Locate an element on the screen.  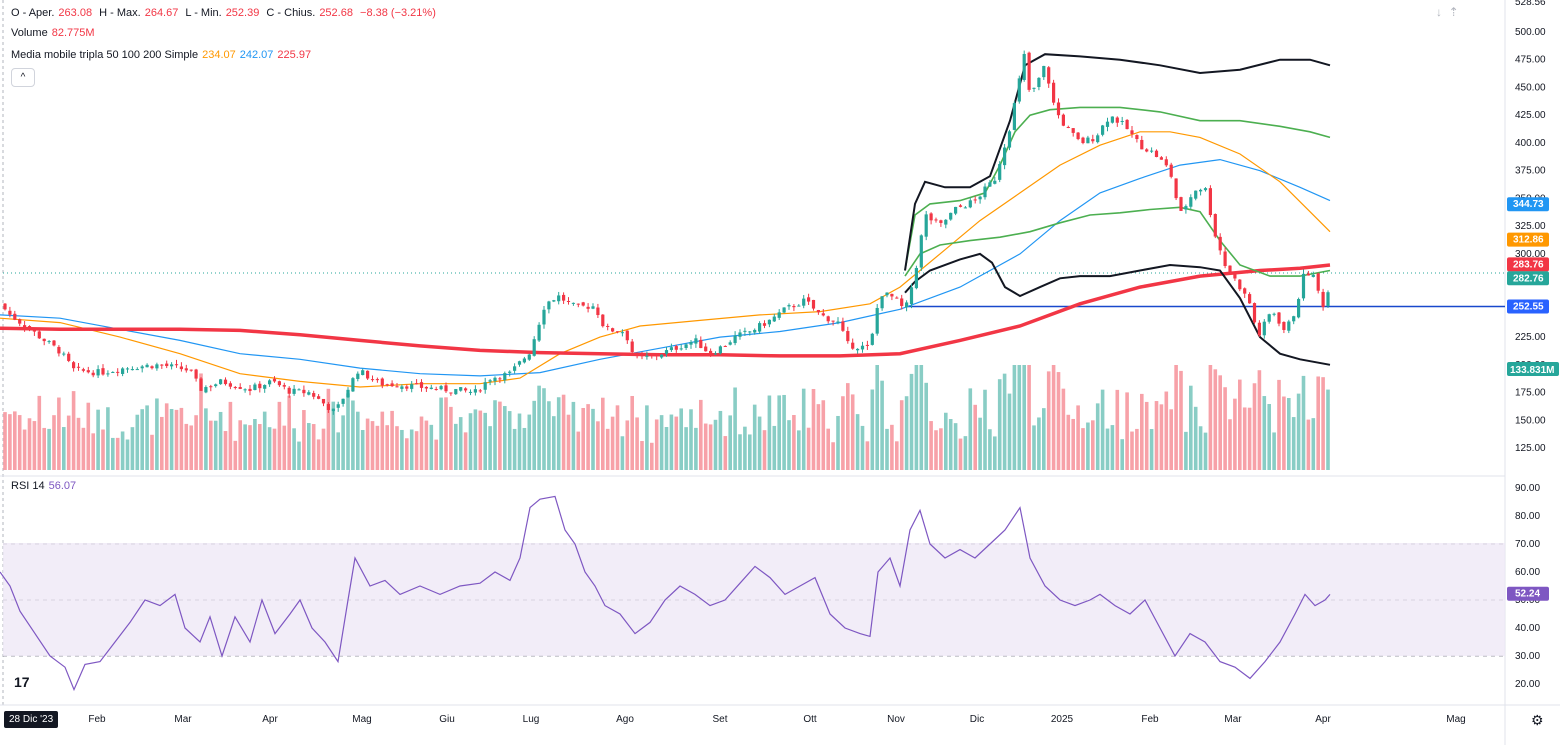
price-tick-label: 225.00 is located at coordinates (1530, 337).